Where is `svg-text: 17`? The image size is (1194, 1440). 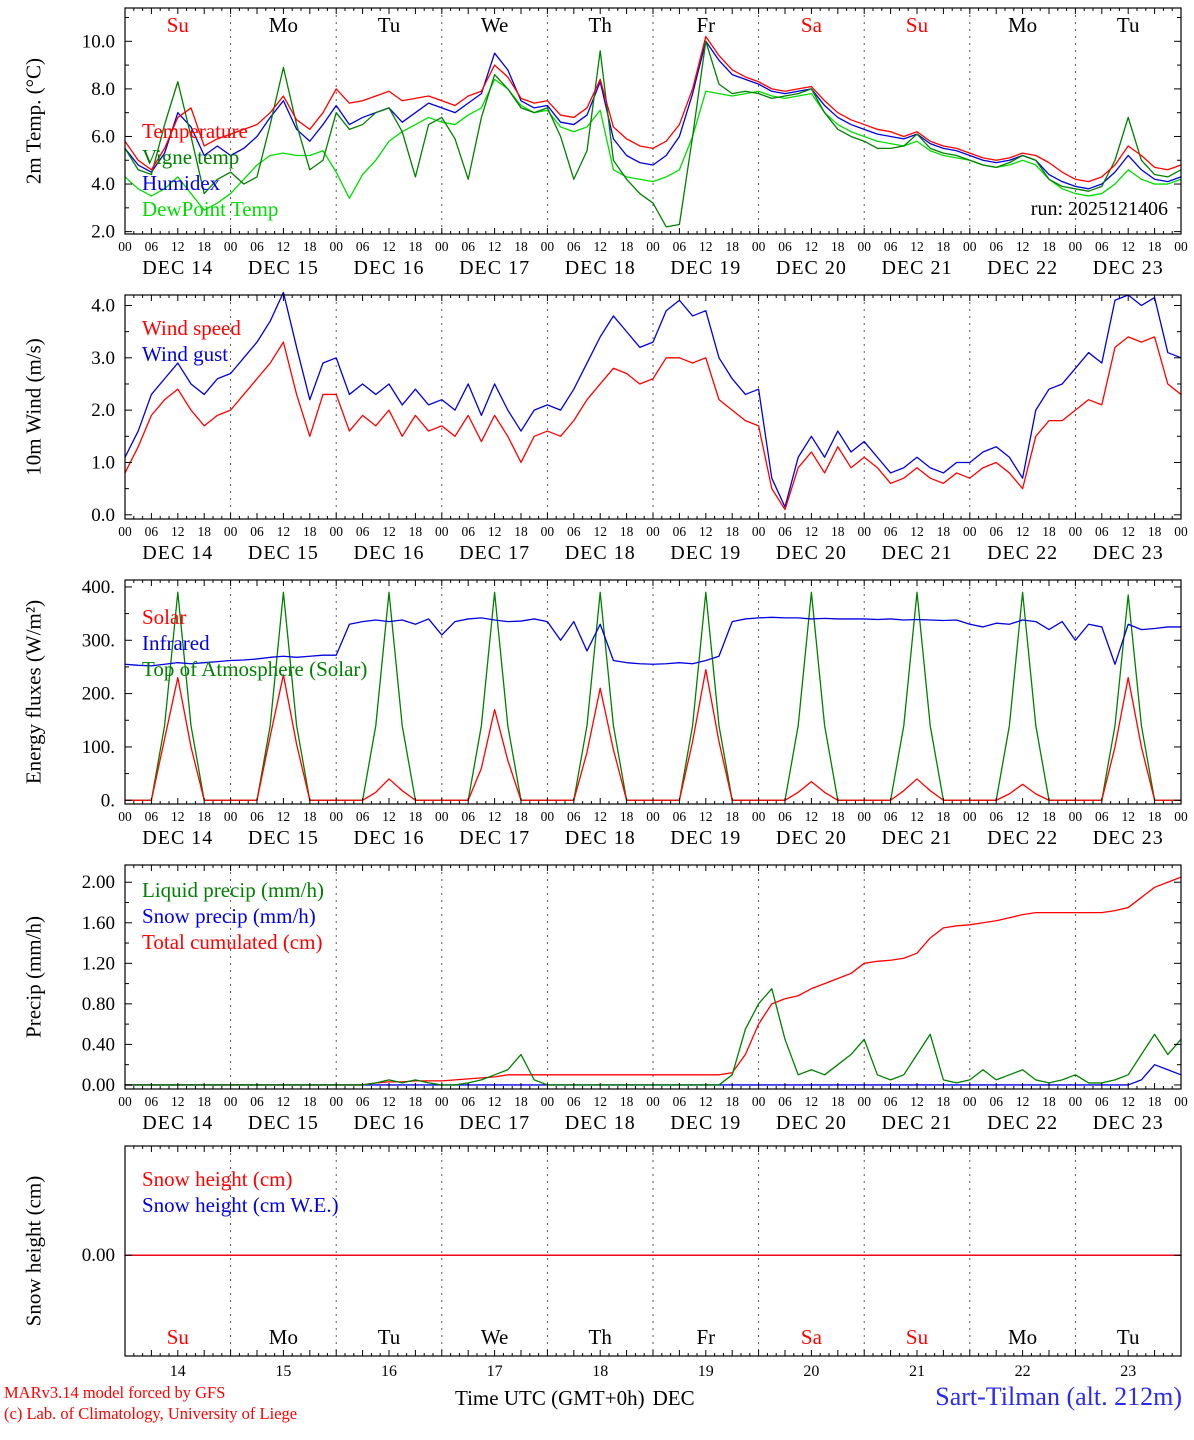 svg-text: 17 is located at coordinates (495, 1370).